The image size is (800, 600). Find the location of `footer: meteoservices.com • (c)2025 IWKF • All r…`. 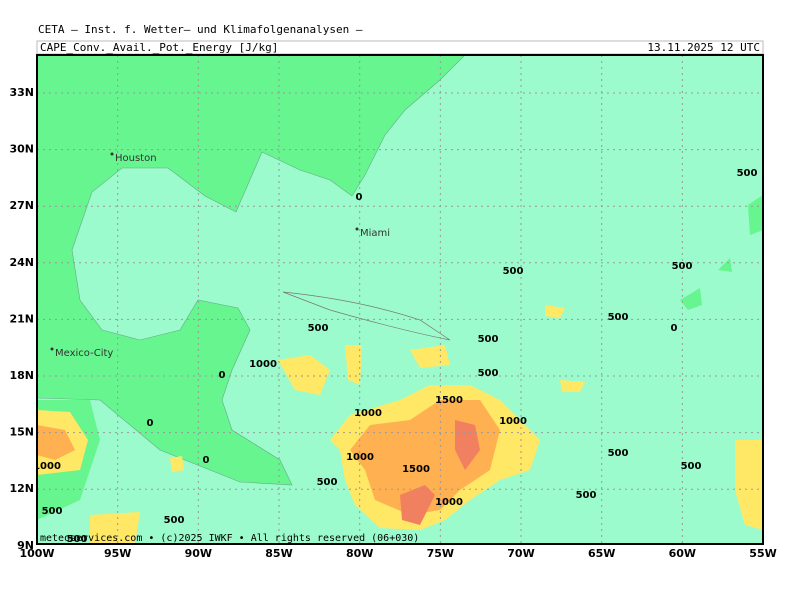

footer: meteoservices.com • (c)2025 IWKF • All r… is located at coordinates (229, 538).